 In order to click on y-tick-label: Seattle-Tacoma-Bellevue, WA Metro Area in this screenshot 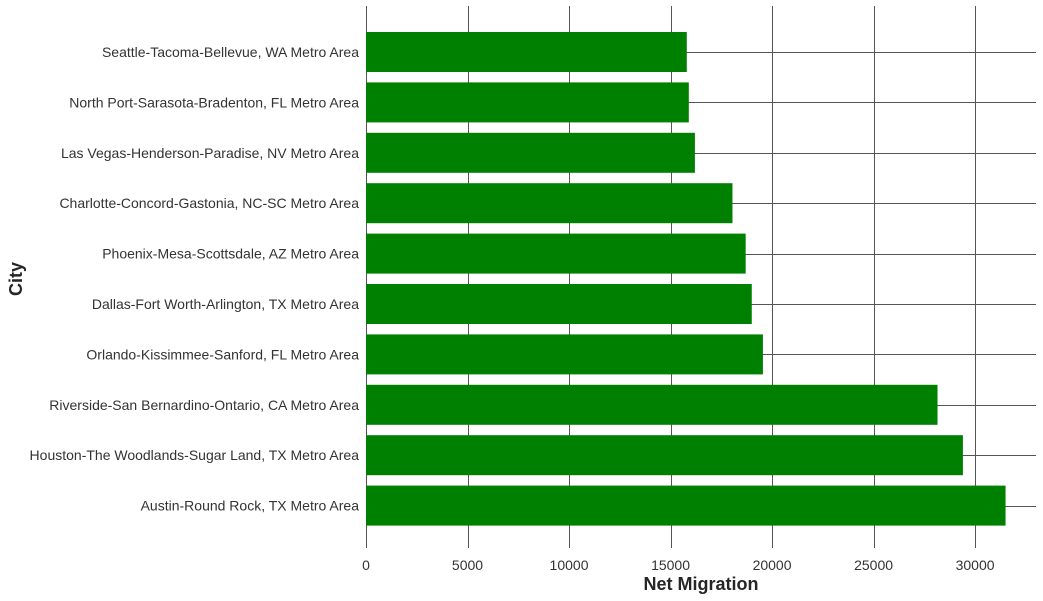, I will do `click(230, 52)`.